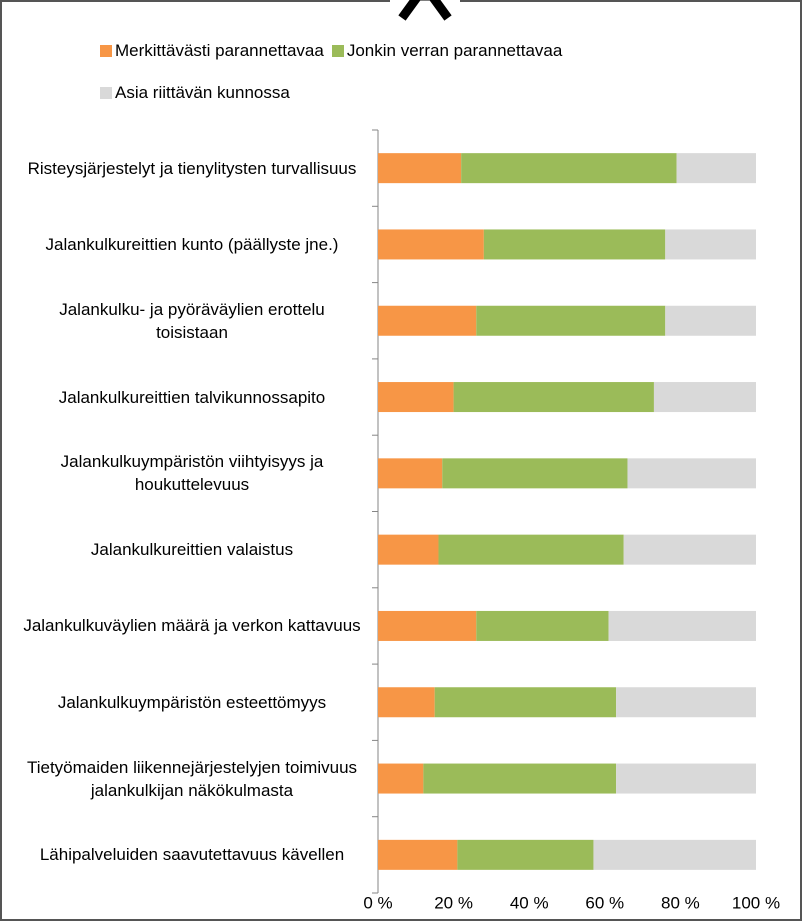 The image size is (804, 923). Describe the element at coordinates (529, 902) in the screenshot. I see `x-tick-label: 40 %` at that location.